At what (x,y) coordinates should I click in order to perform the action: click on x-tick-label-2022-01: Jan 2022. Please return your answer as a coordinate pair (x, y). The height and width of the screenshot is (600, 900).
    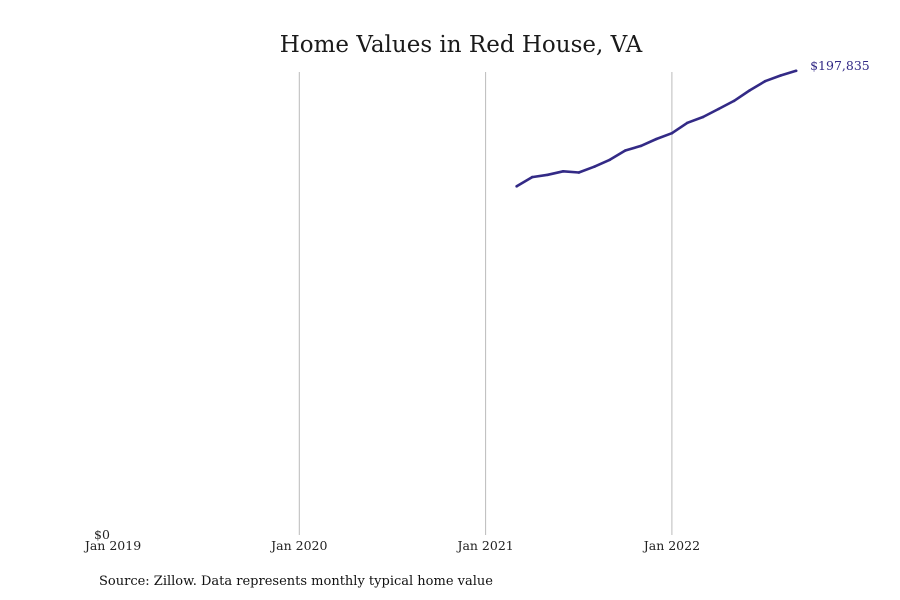
    Looking at the image, I should click on (671, 545).